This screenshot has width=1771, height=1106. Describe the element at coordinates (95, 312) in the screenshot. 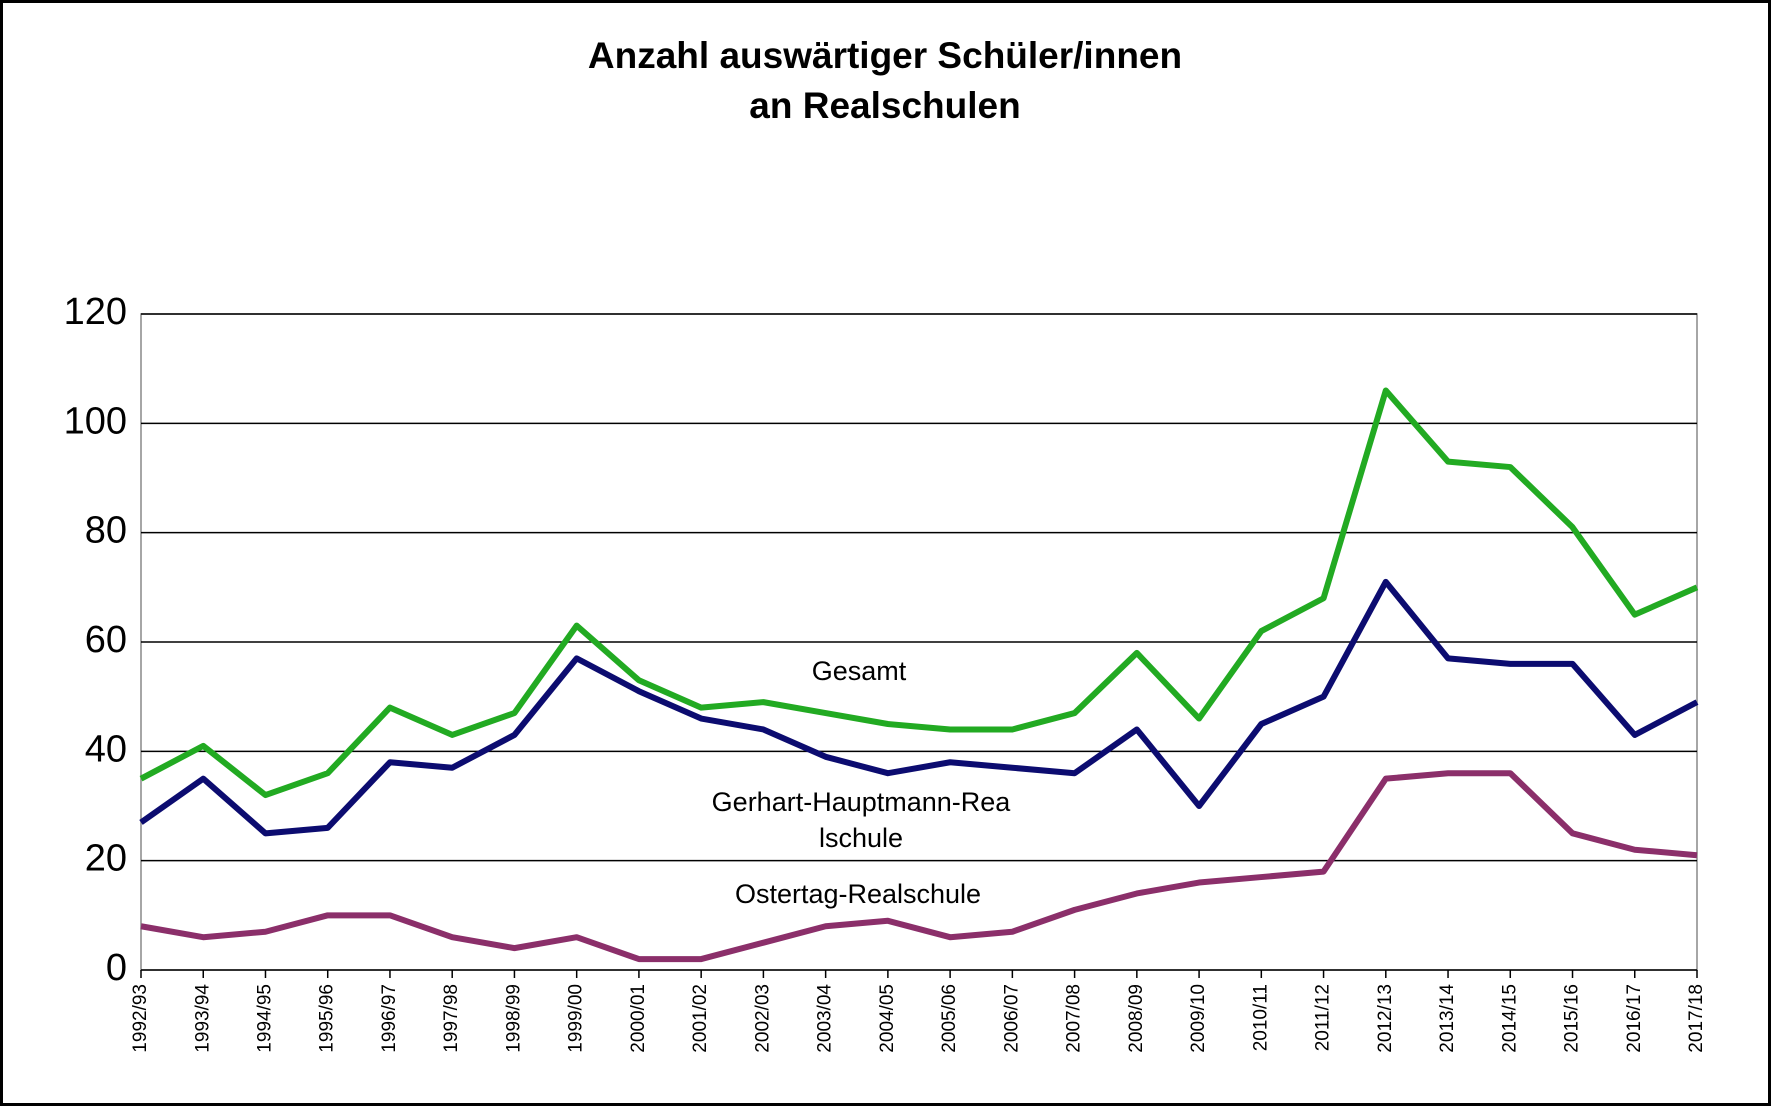

I see `y-tick-label: 120` at that location.